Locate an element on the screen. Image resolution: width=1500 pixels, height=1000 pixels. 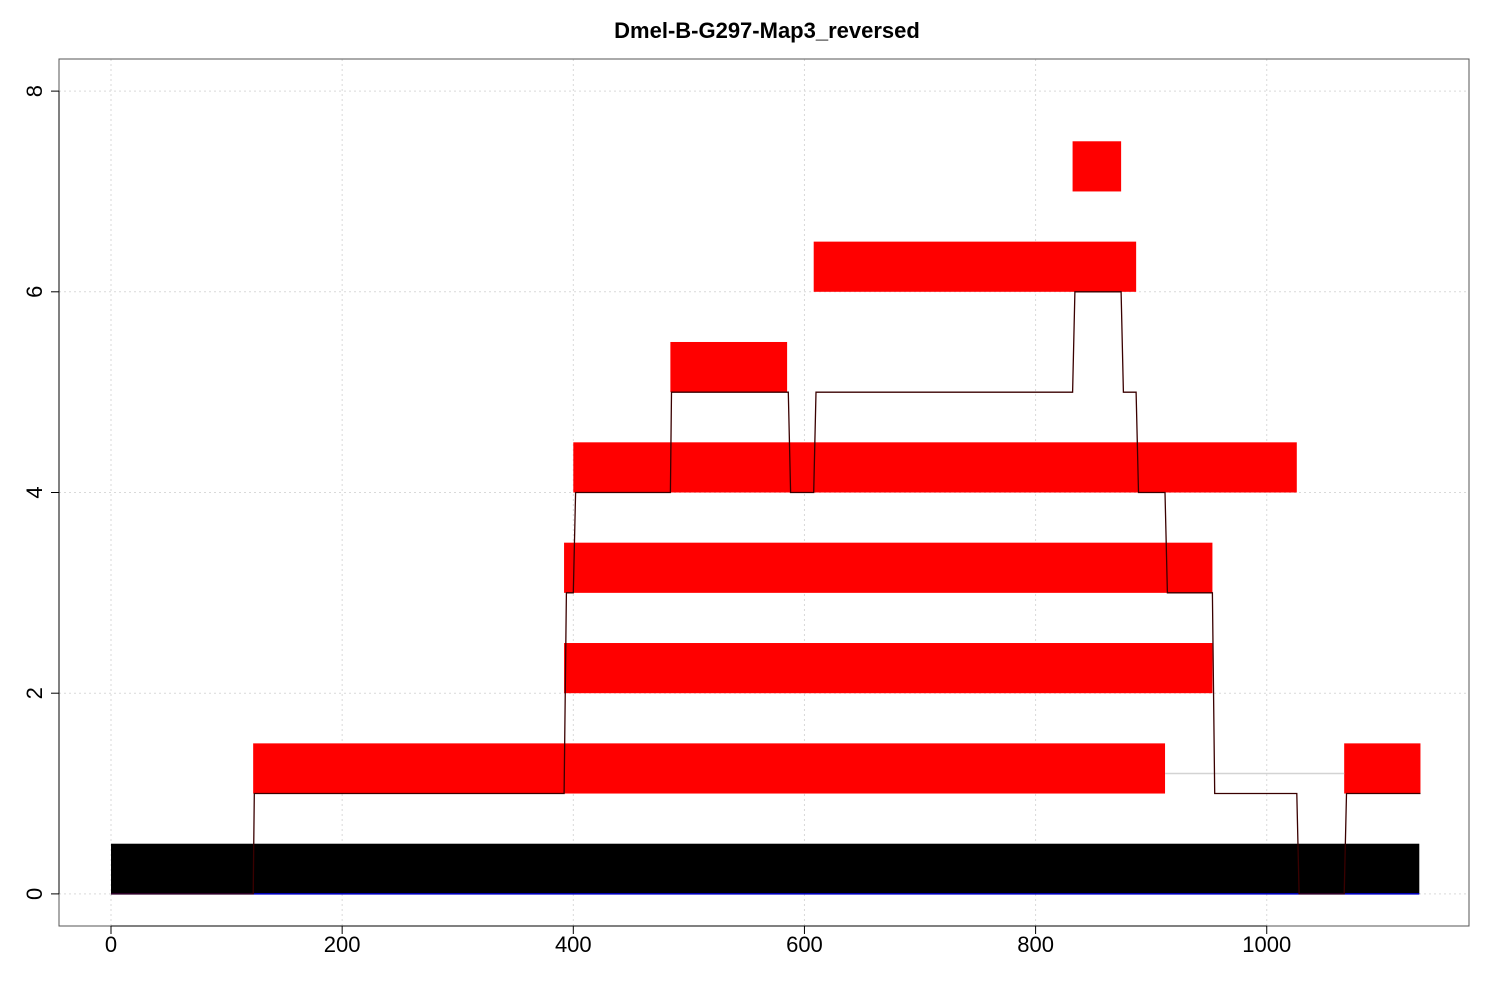
y-tick-label: 2 is located at coordinates (34, 693).